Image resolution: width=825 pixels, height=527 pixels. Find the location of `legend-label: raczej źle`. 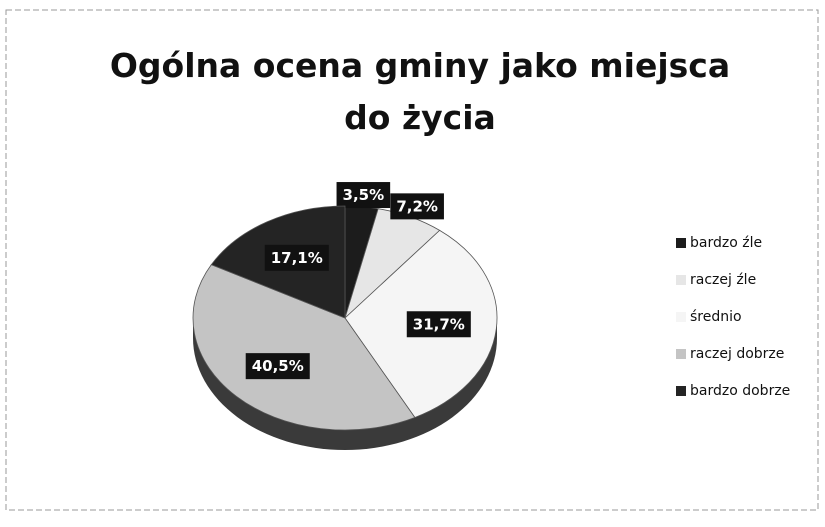

legend-label: raczej źle is located at coordinates (723, 280).